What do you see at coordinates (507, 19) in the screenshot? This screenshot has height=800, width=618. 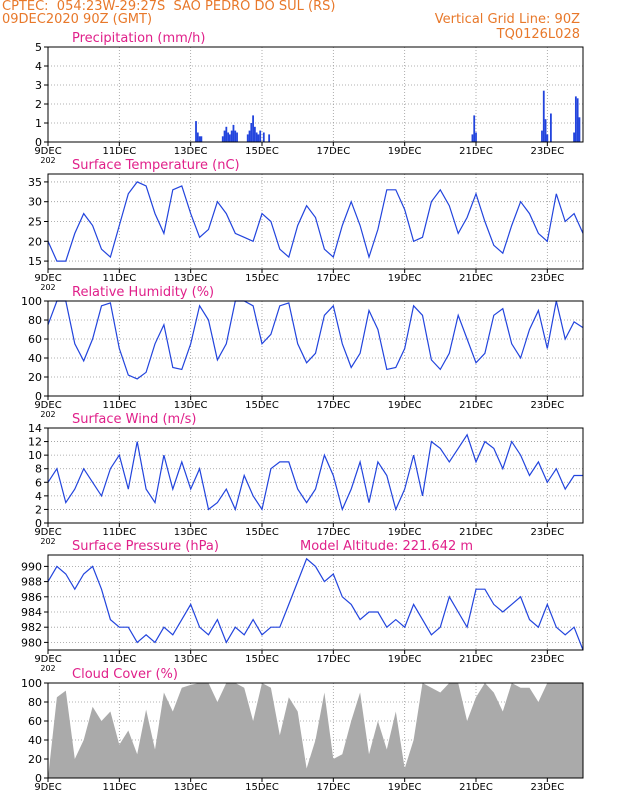 I see `header-grid-line: Vertical Grid Line: 90Z` at bounding box center [507, 19].